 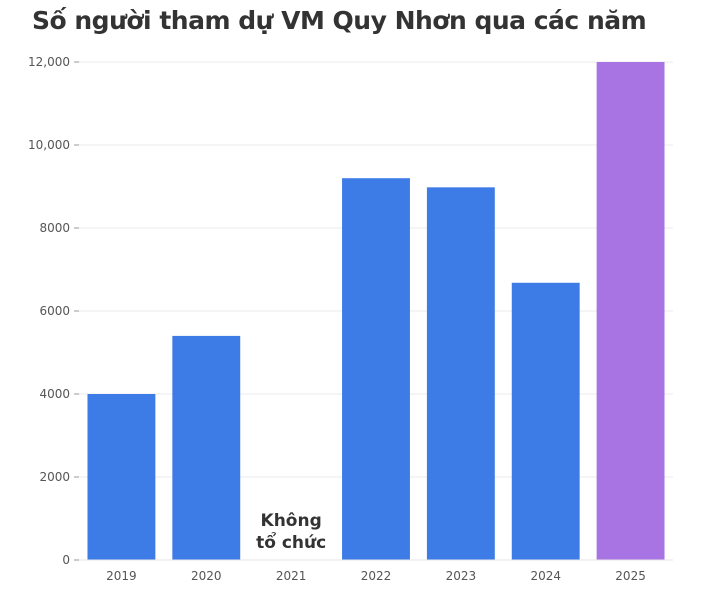 What do you see at coordinates (54, 394) in the screenshot?
I see `y-tick-label: 4000` at bounding box center [54, 394].